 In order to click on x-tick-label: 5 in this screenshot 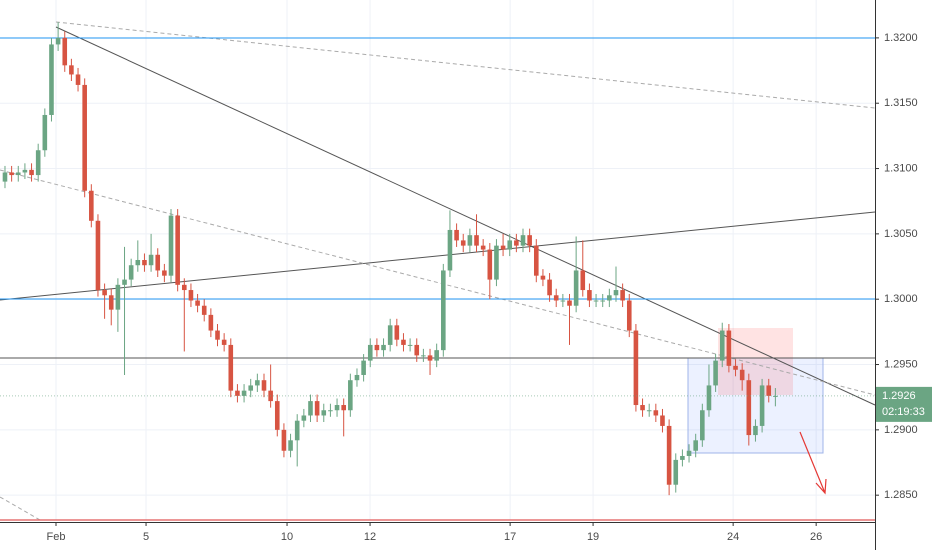, I will do `click(146, 537)`.